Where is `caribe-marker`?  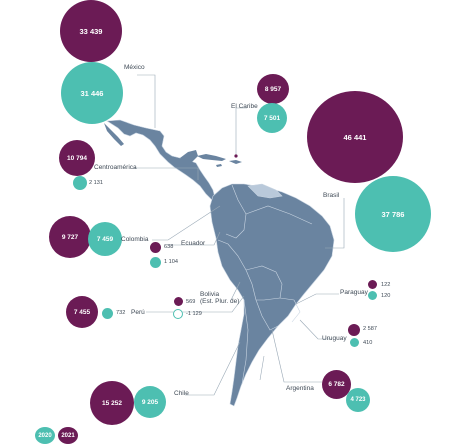
caribe-marker is located at coordinates (236, 156).